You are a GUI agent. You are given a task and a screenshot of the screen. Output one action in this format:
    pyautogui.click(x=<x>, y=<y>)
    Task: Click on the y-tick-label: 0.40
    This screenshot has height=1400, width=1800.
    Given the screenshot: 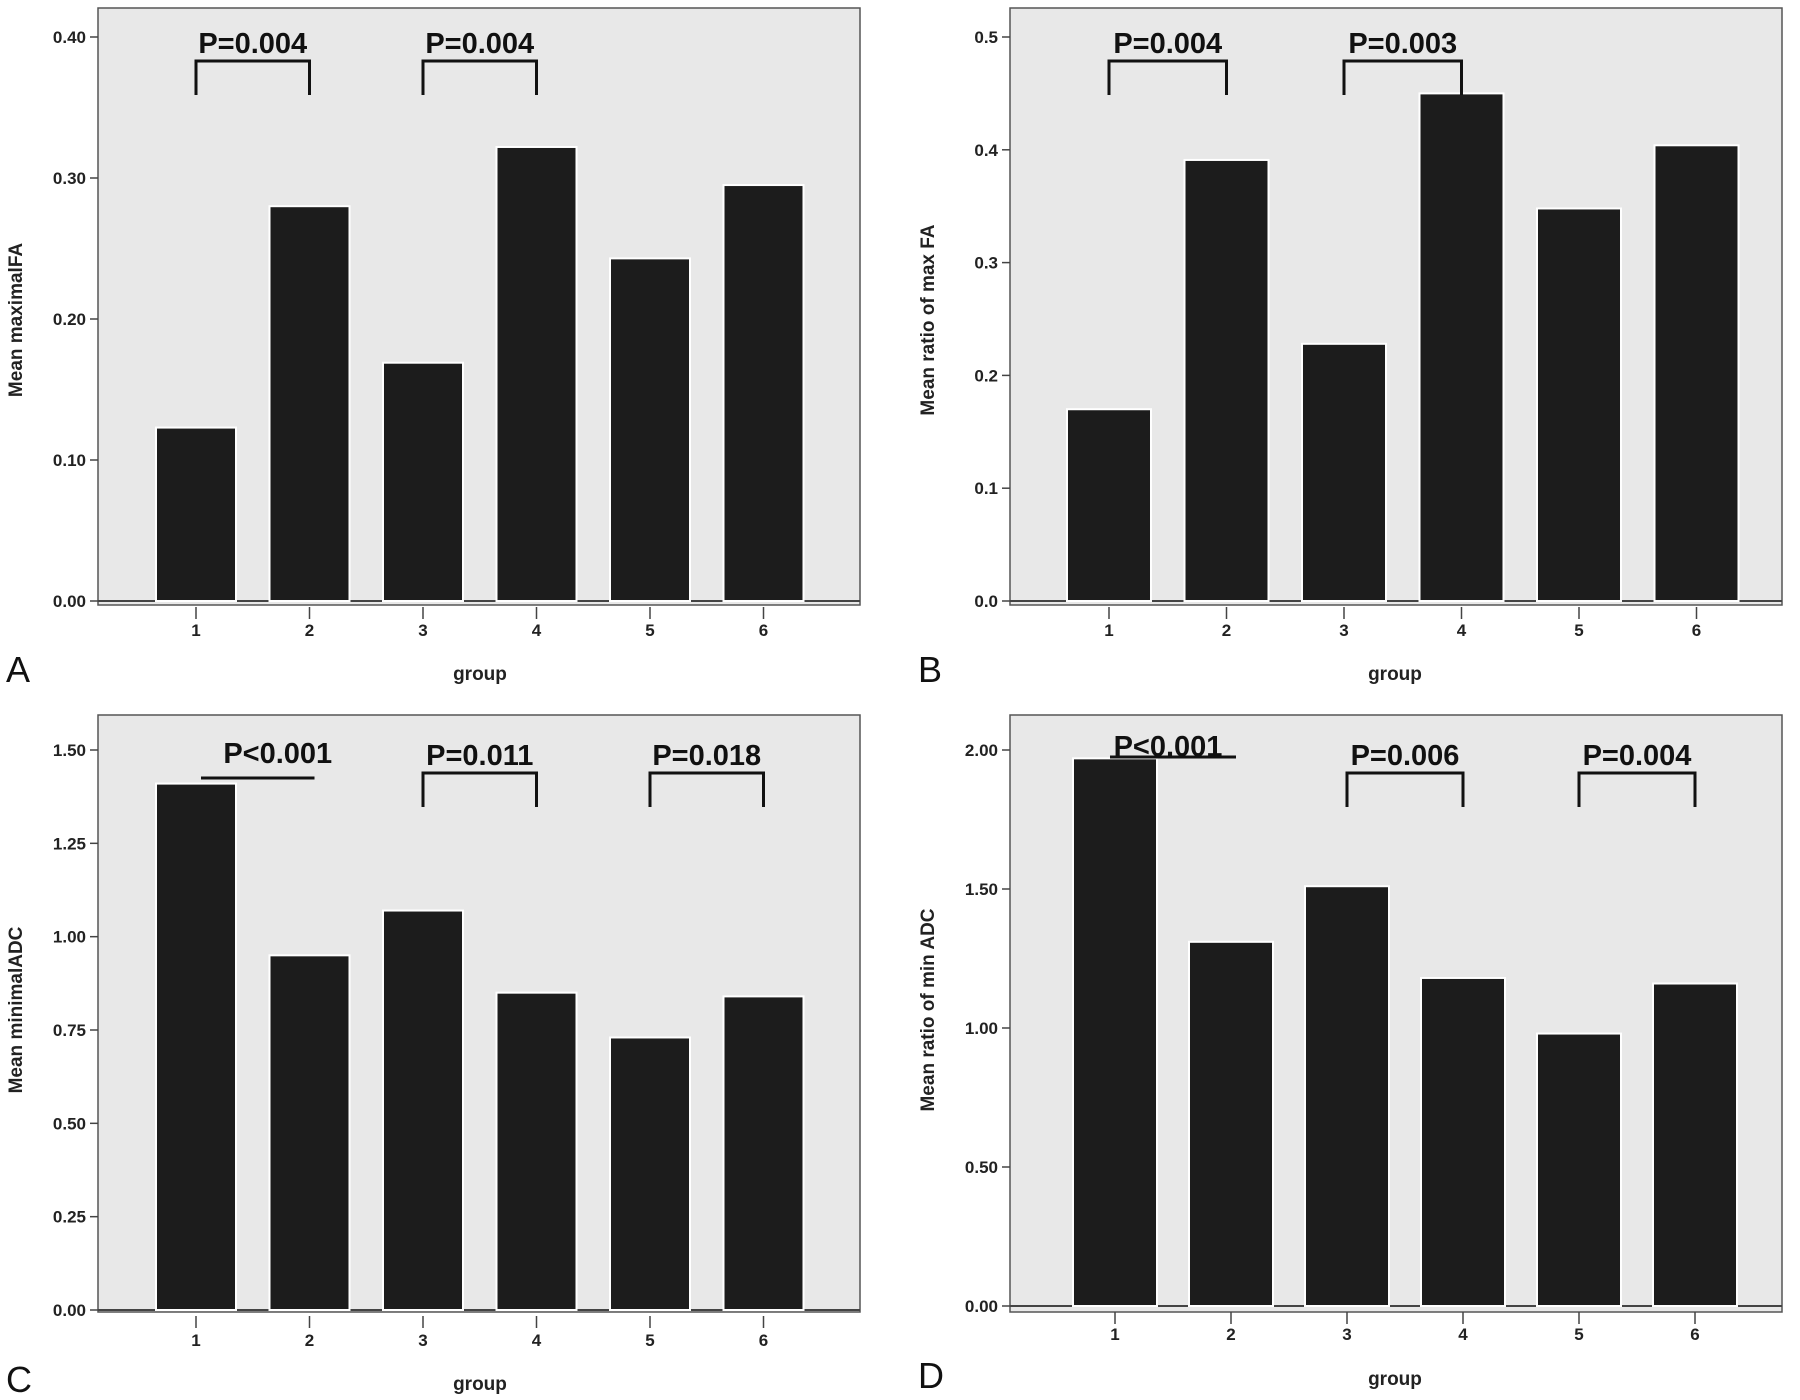 What is the action you would take?
    pyautogui.click(x=69, y=37)
    